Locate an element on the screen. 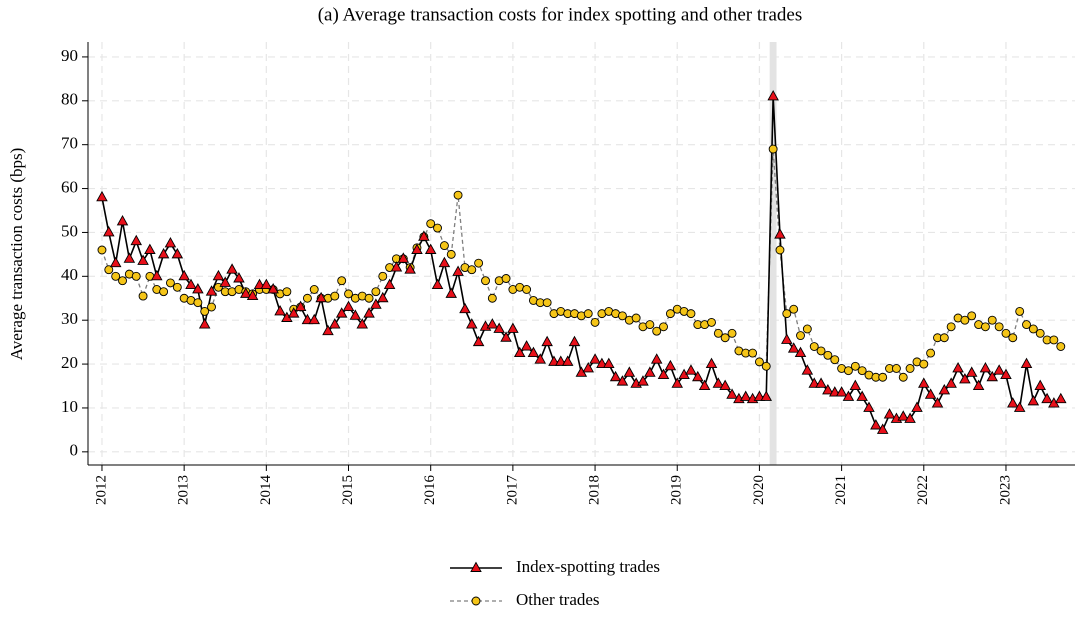 Image resolution: width=1081 pixels, height=619 pixels. x-tick-label: 2013 is located at coordinates (184, 490).